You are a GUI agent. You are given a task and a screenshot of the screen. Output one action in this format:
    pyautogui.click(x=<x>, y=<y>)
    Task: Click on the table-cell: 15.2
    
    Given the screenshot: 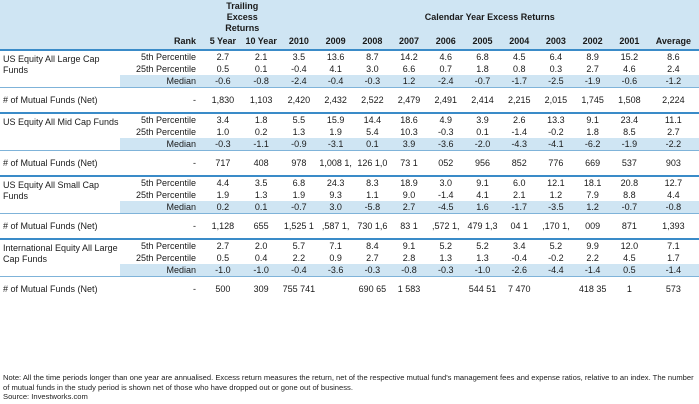 What is the action you would take?
    pyautogui.click(x=629, y=56)
    